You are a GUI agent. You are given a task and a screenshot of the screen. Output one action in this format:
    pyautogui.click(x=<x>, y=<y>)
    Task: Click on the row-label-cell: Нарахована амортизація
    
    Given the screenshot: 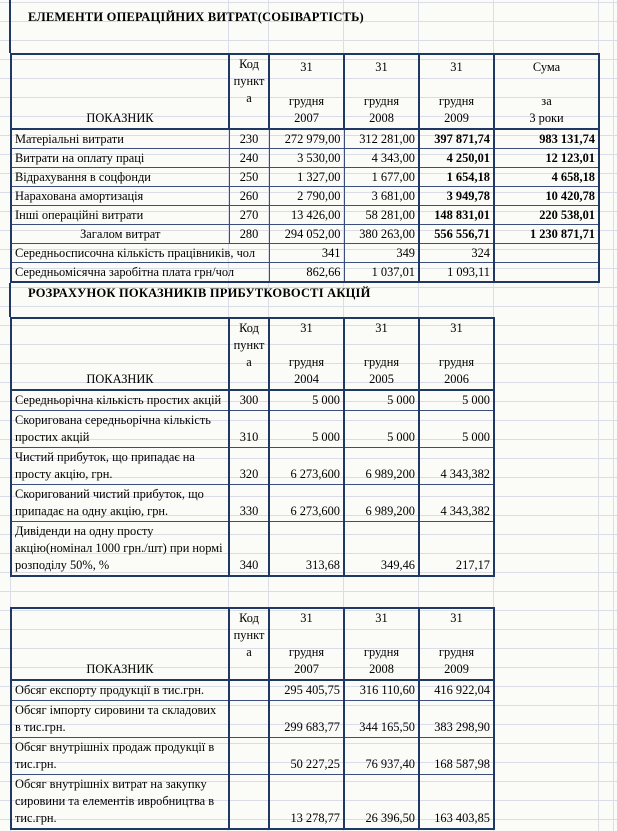 What is the action you would take?
    pyautogui.click(x=120, y=196)
    